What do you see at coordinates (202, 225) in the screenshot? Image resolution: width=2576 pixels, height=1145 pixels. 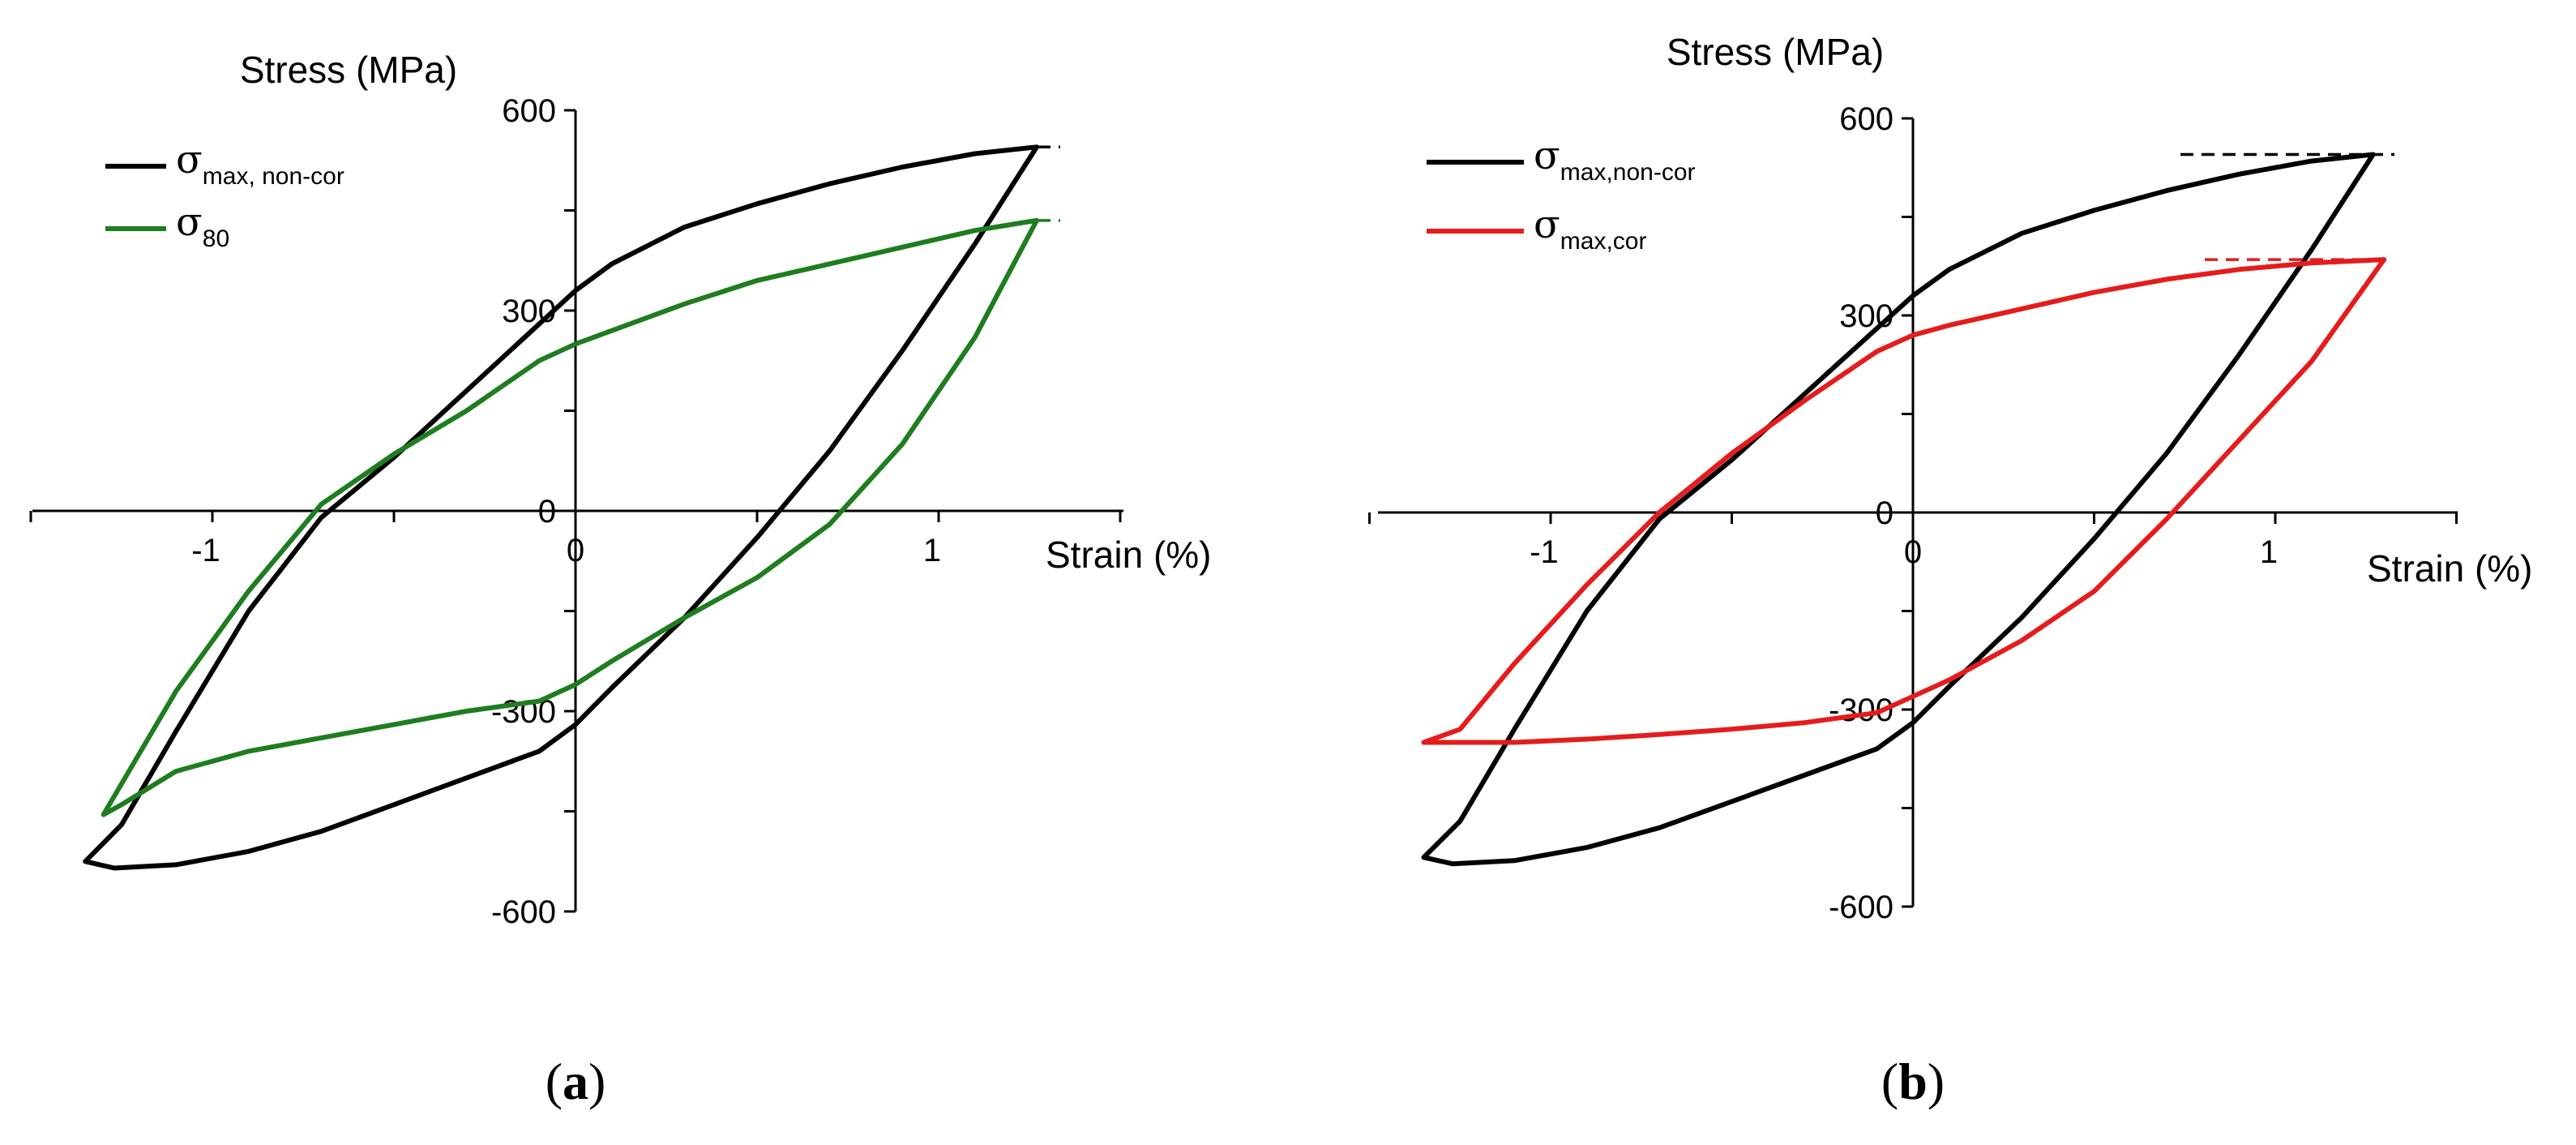 I see `legend-label-2: σ80` at bounding box center [202, 225].